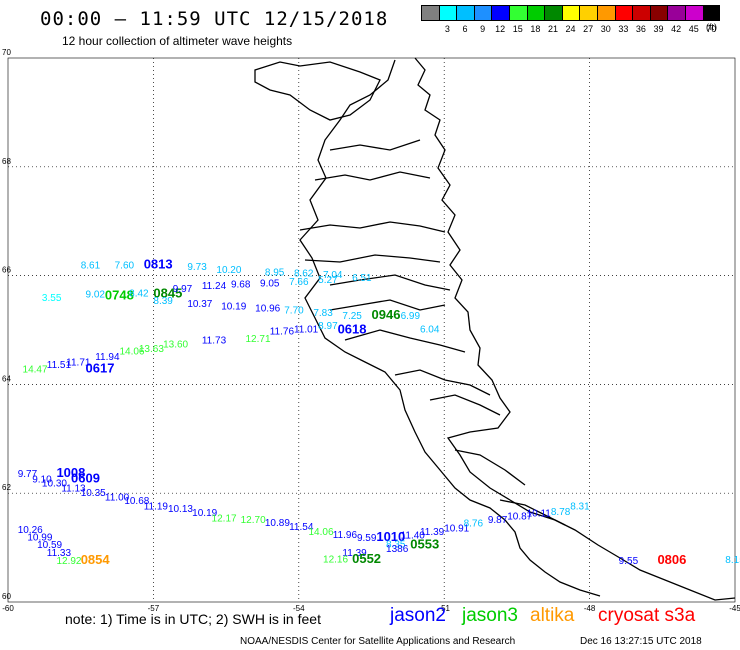  Describe the element at coordinates (517, 19) in the screenshot. I see `scale-cell: 15` at that location.